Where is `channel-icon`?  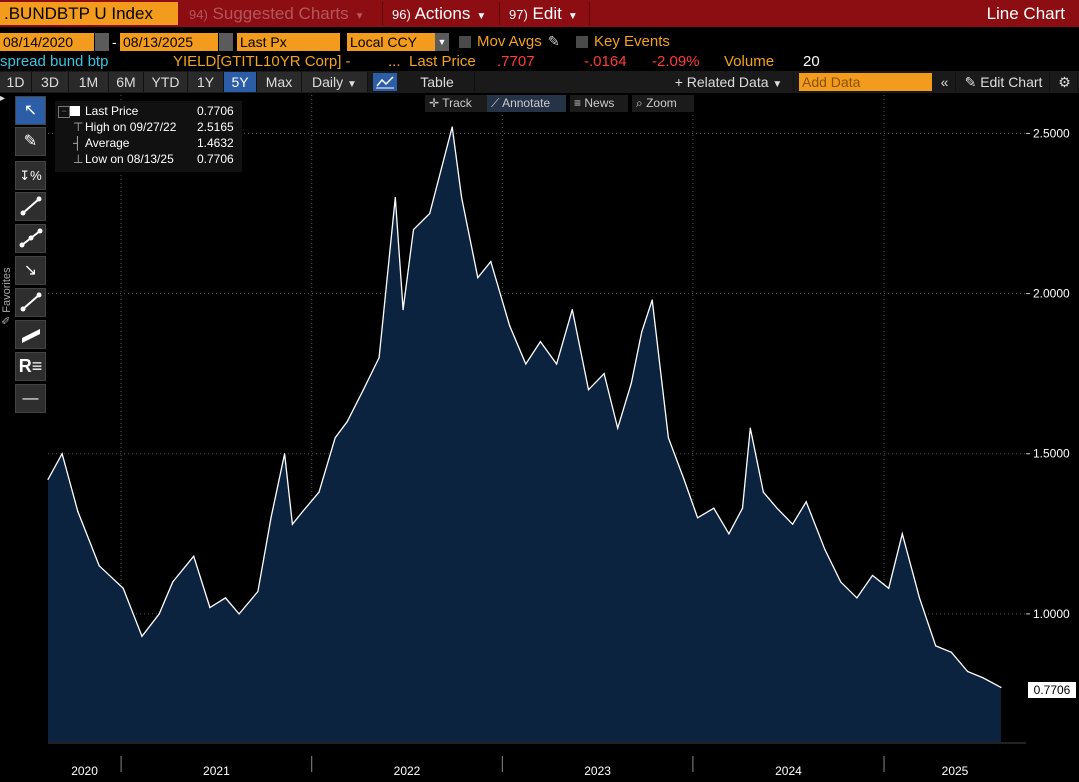 channel-icon is located at coordinates (30, 334).